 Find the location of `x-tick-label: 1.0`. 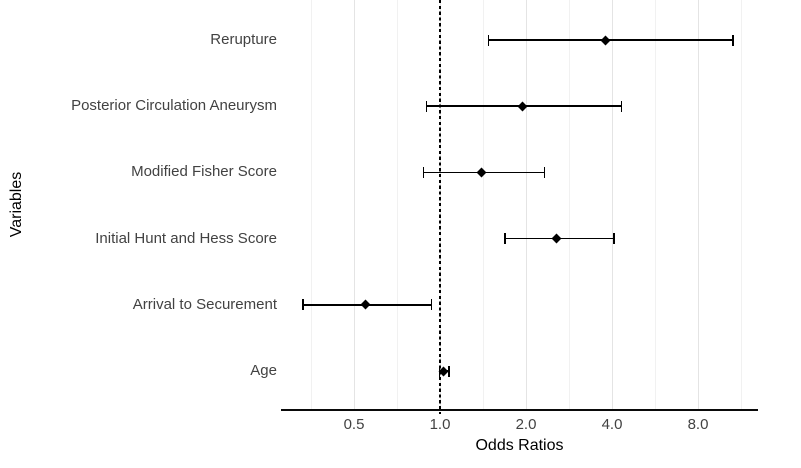

x-tick-label: 1.0 is located at coordinates (440, 424).